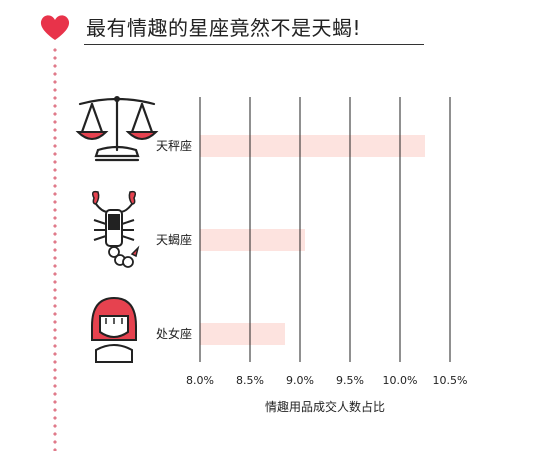 This screenshot has width=547, height=451. I want to click on virgo-girl-icon, so click(114, 329).